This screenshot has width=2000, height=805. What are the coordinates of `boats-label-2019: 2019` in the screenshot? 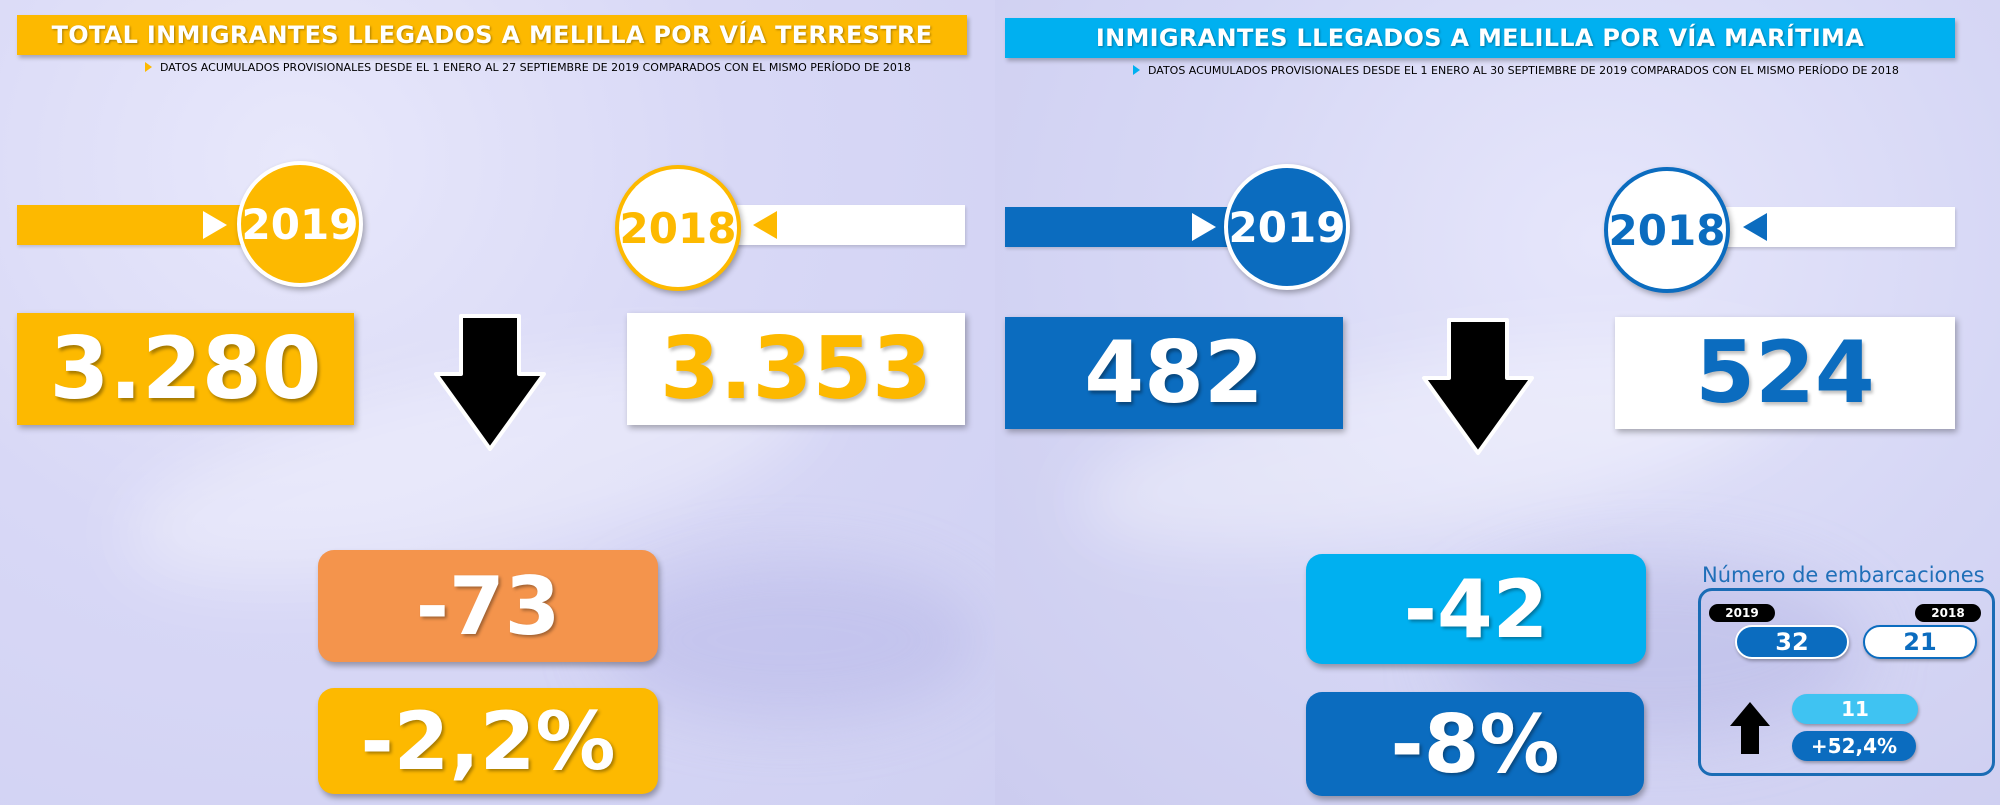 It's located at (1742, 613).